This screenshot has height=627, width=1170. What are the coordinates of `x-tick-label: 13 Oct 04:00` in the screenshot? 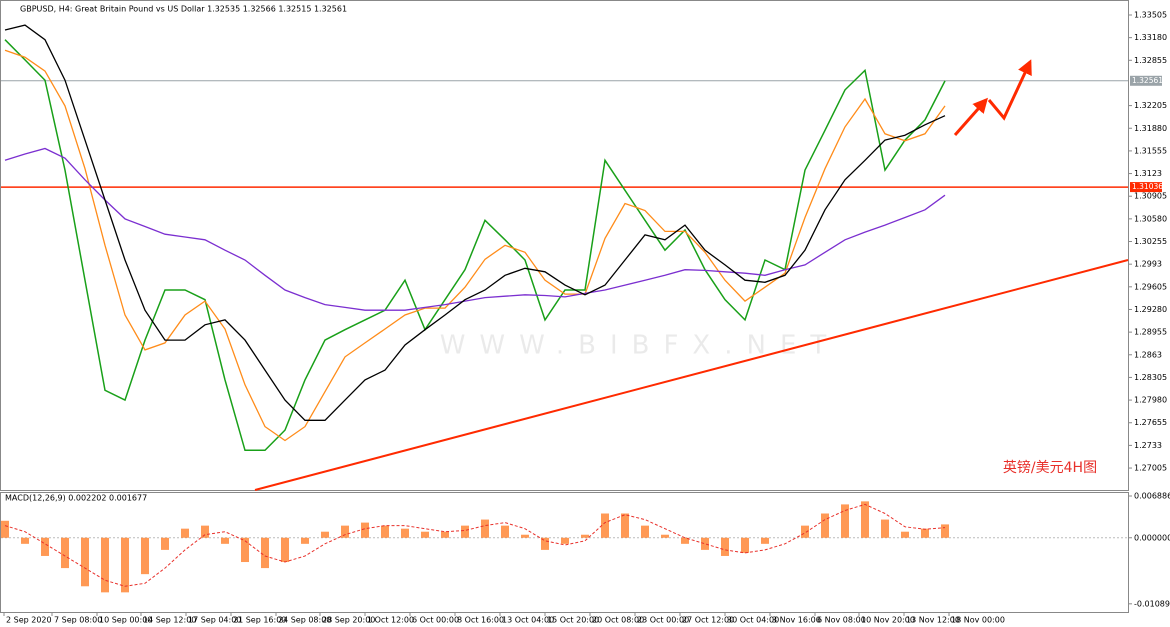 It's located at (528, 620).